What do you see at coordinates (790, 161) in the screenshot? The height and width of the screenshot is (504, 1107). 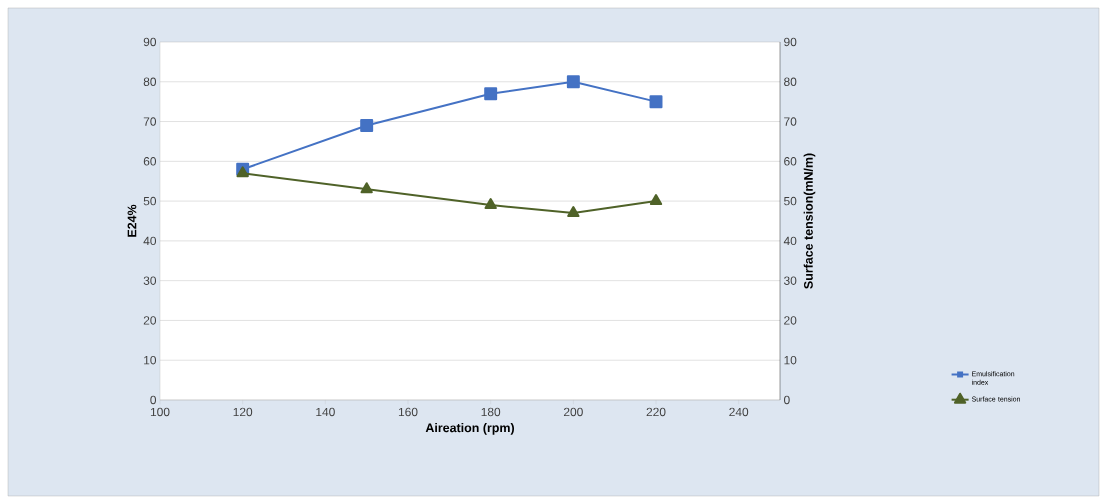 I see `y2-tick-label: 60` at bounding box center [790, 161].